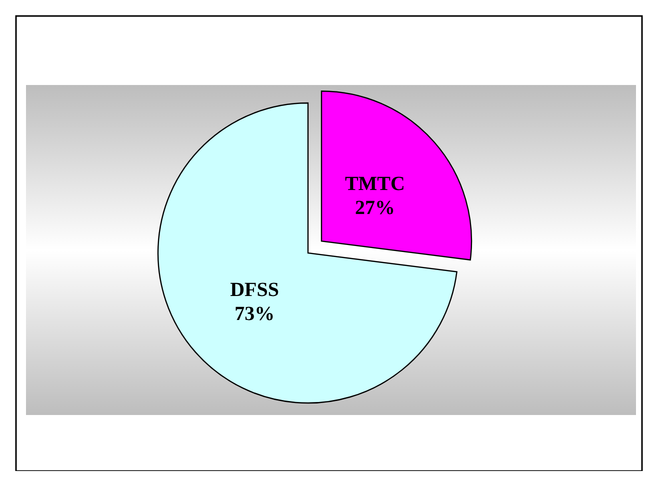  Describe the element at coordinates (374, 183) in the screenshot. I see `slice-label: TMTC` at that location.